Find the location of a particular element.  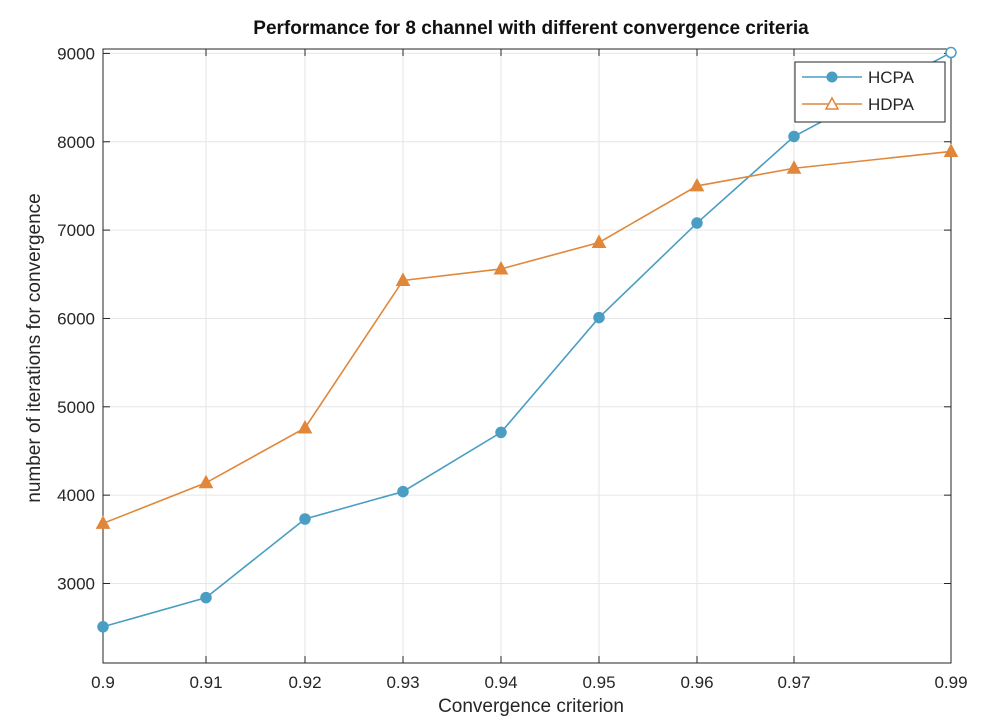

x-tick-label: 0.99 is located at coordinates (950, 682).